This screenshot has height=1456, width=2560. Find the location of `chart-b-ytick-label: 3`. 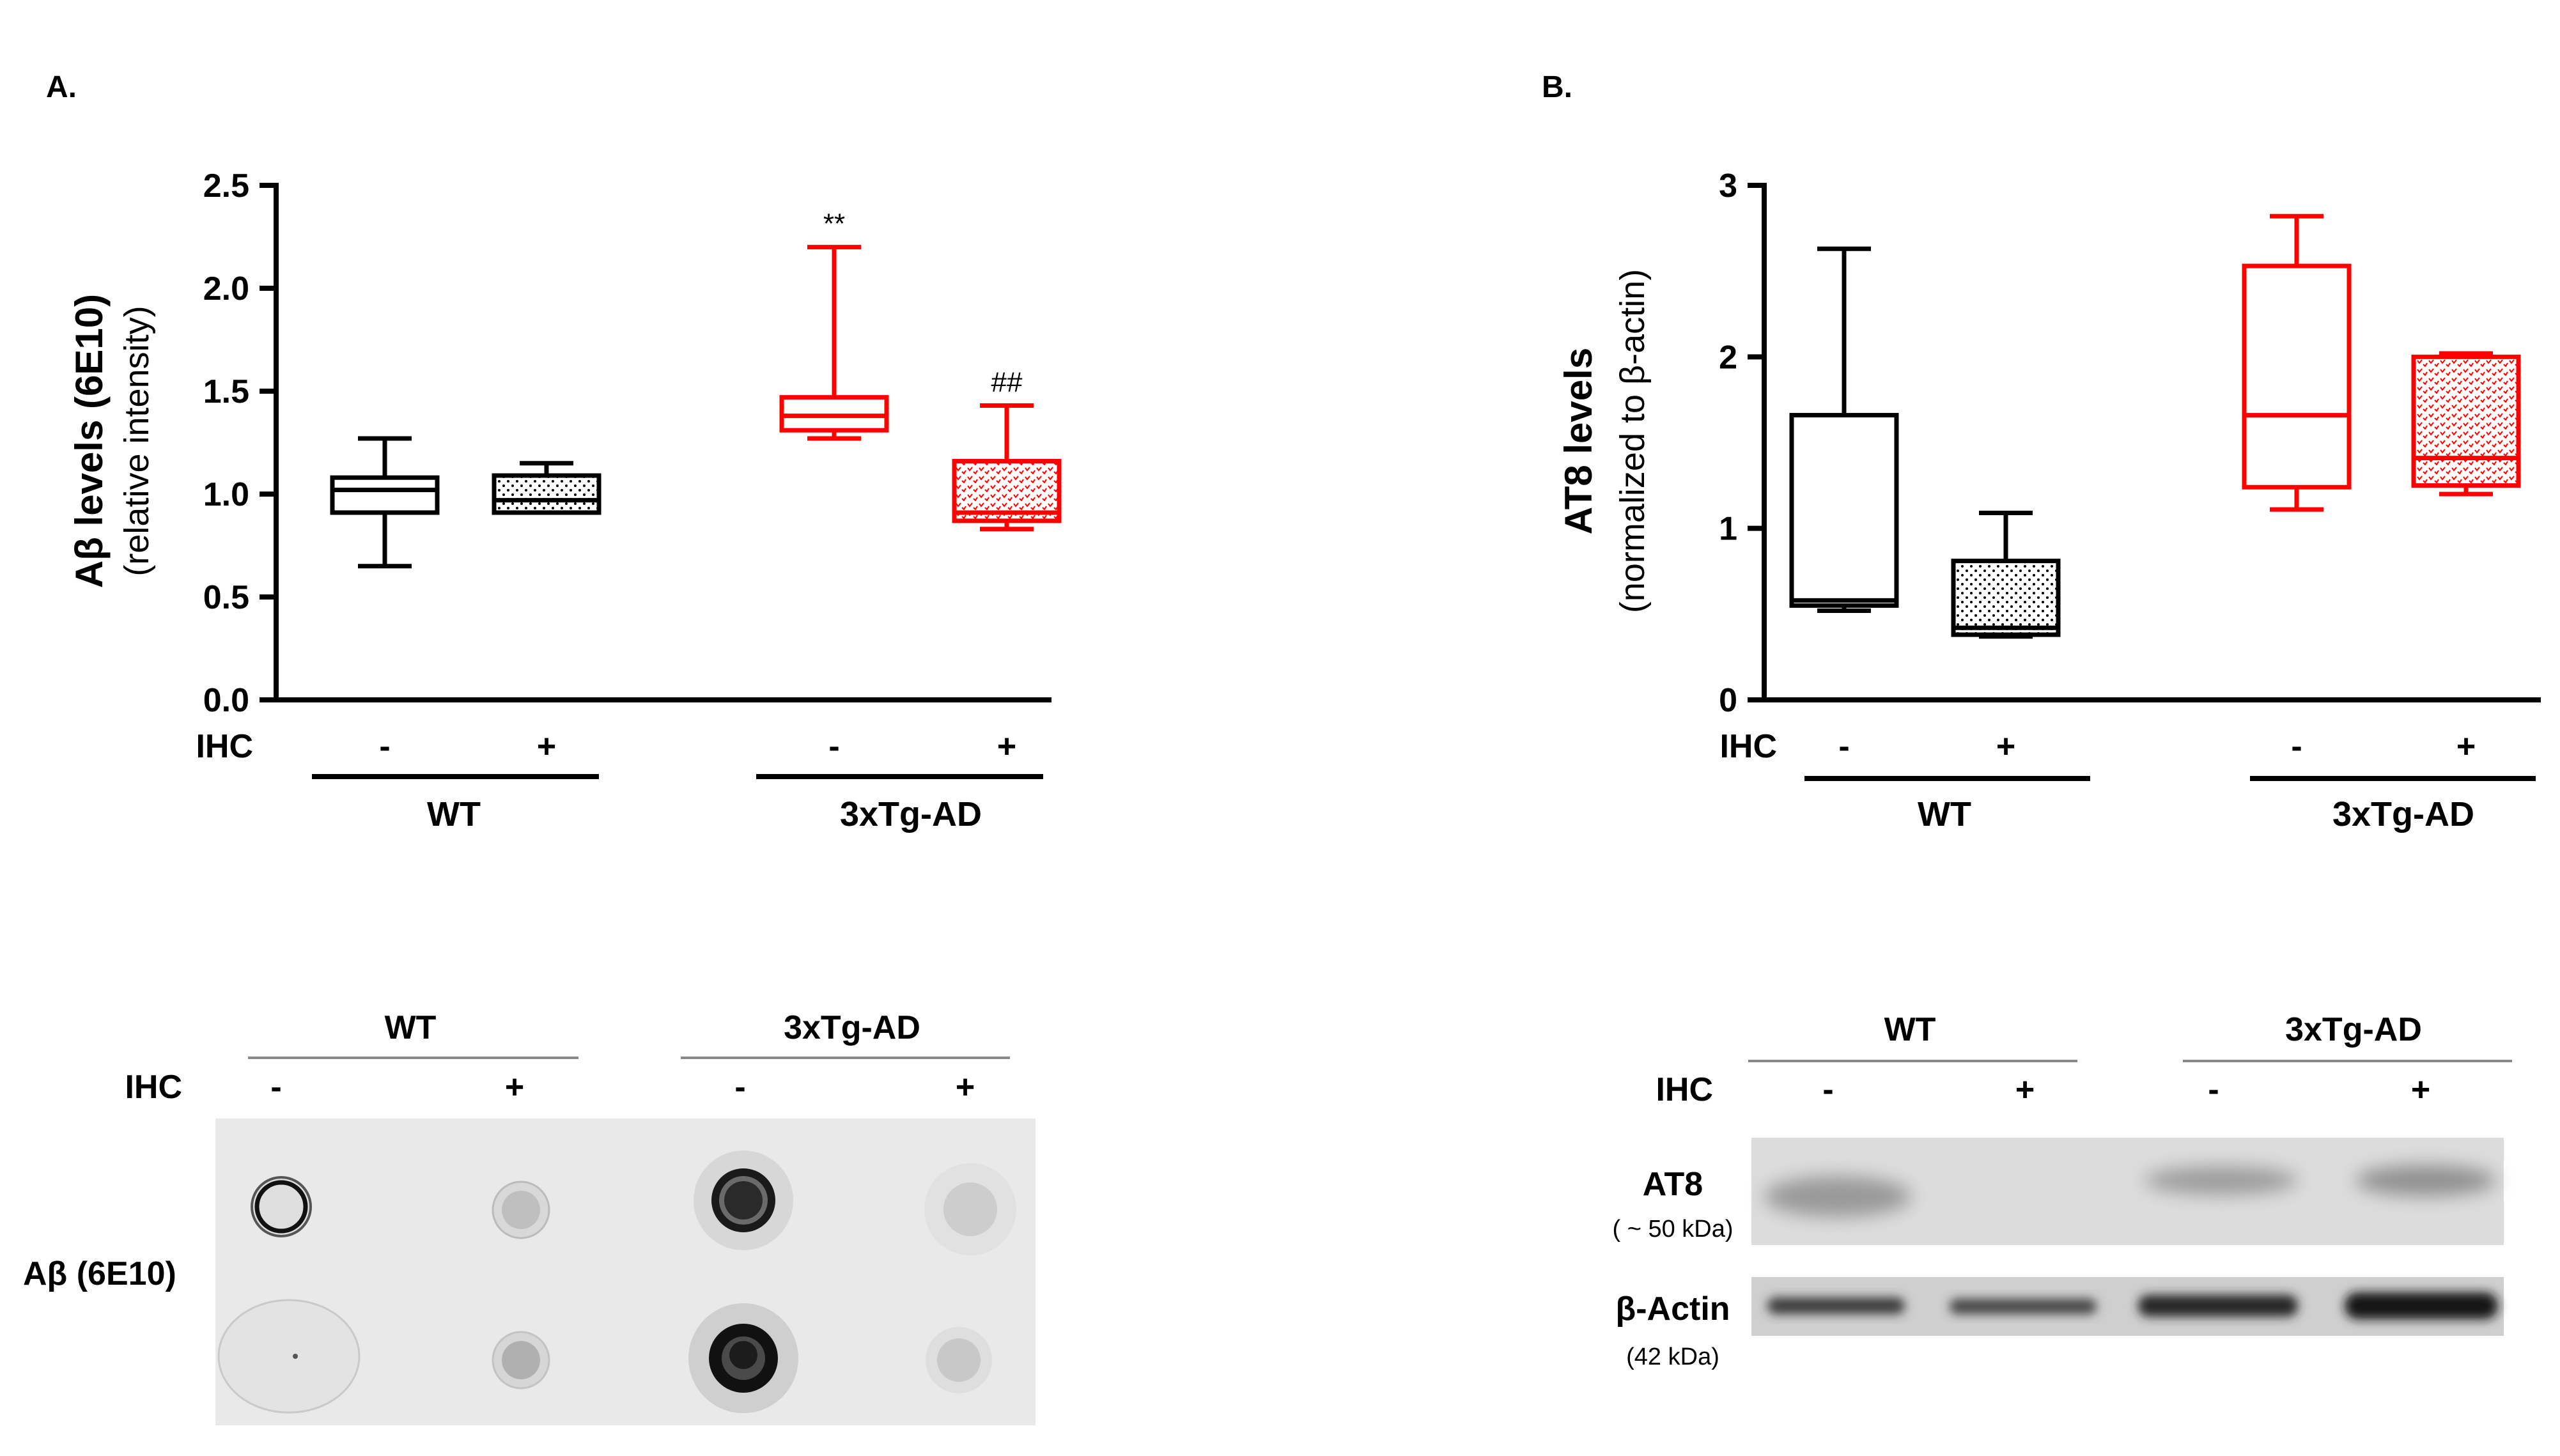

chart-b-ytick-label: 3 is located at coordinates (1728, 186).